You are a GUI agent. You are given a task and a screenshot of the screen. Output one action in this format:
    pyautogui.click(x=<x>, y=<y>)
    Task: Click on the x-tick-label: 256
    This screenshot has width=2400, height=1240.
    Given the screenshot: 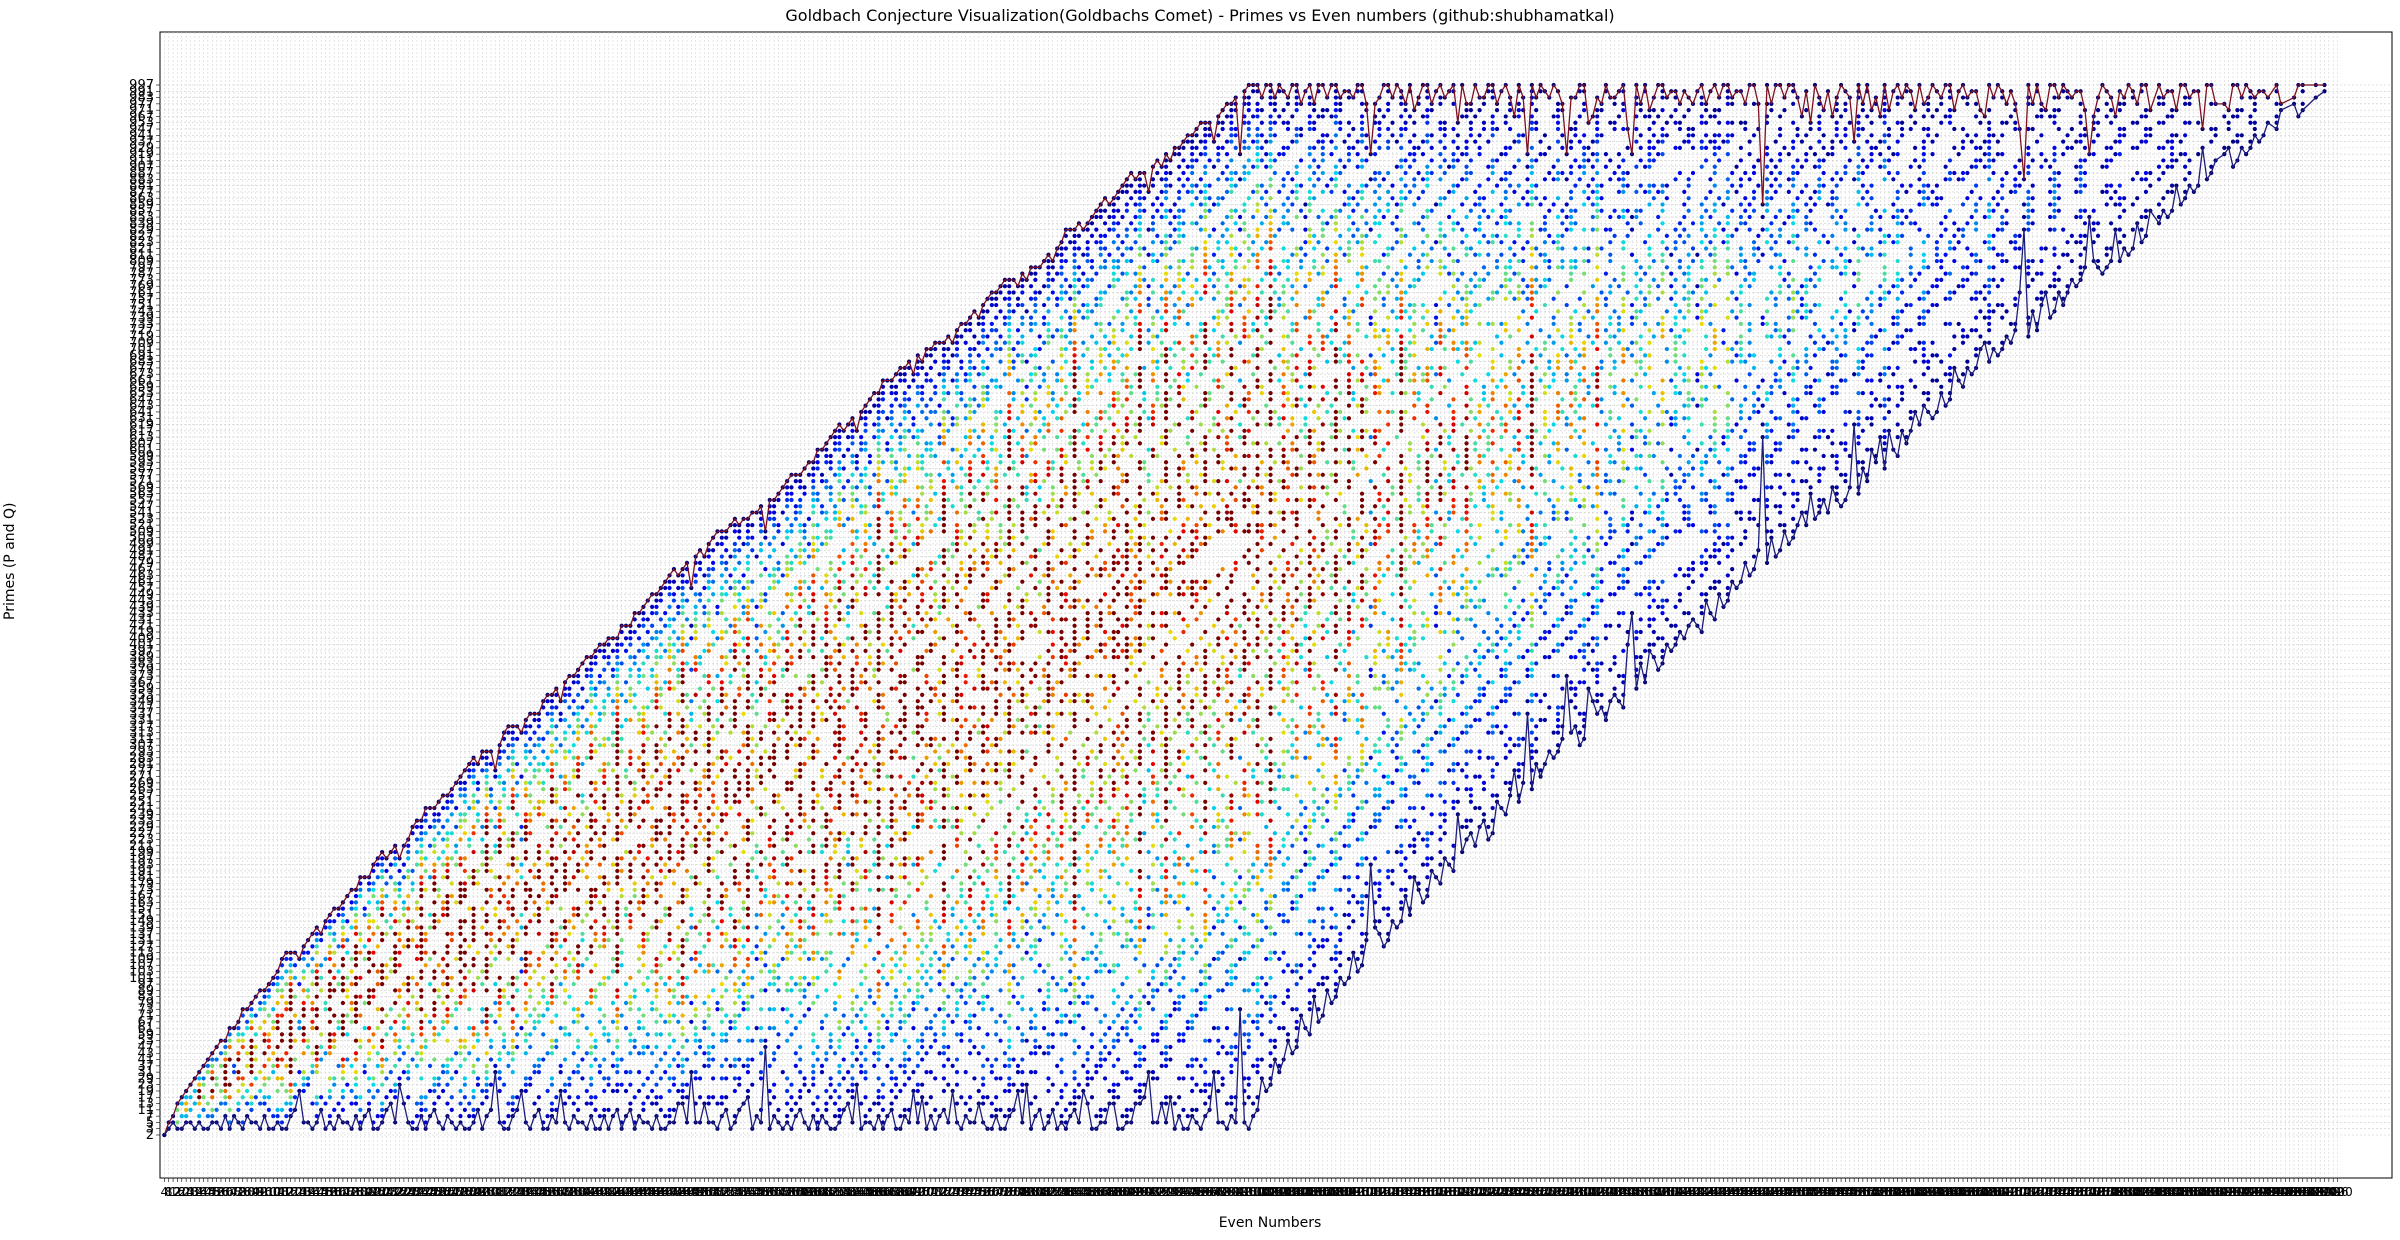 What is the action you would take?
    pyautogui.click(x=438, y=1192)
    